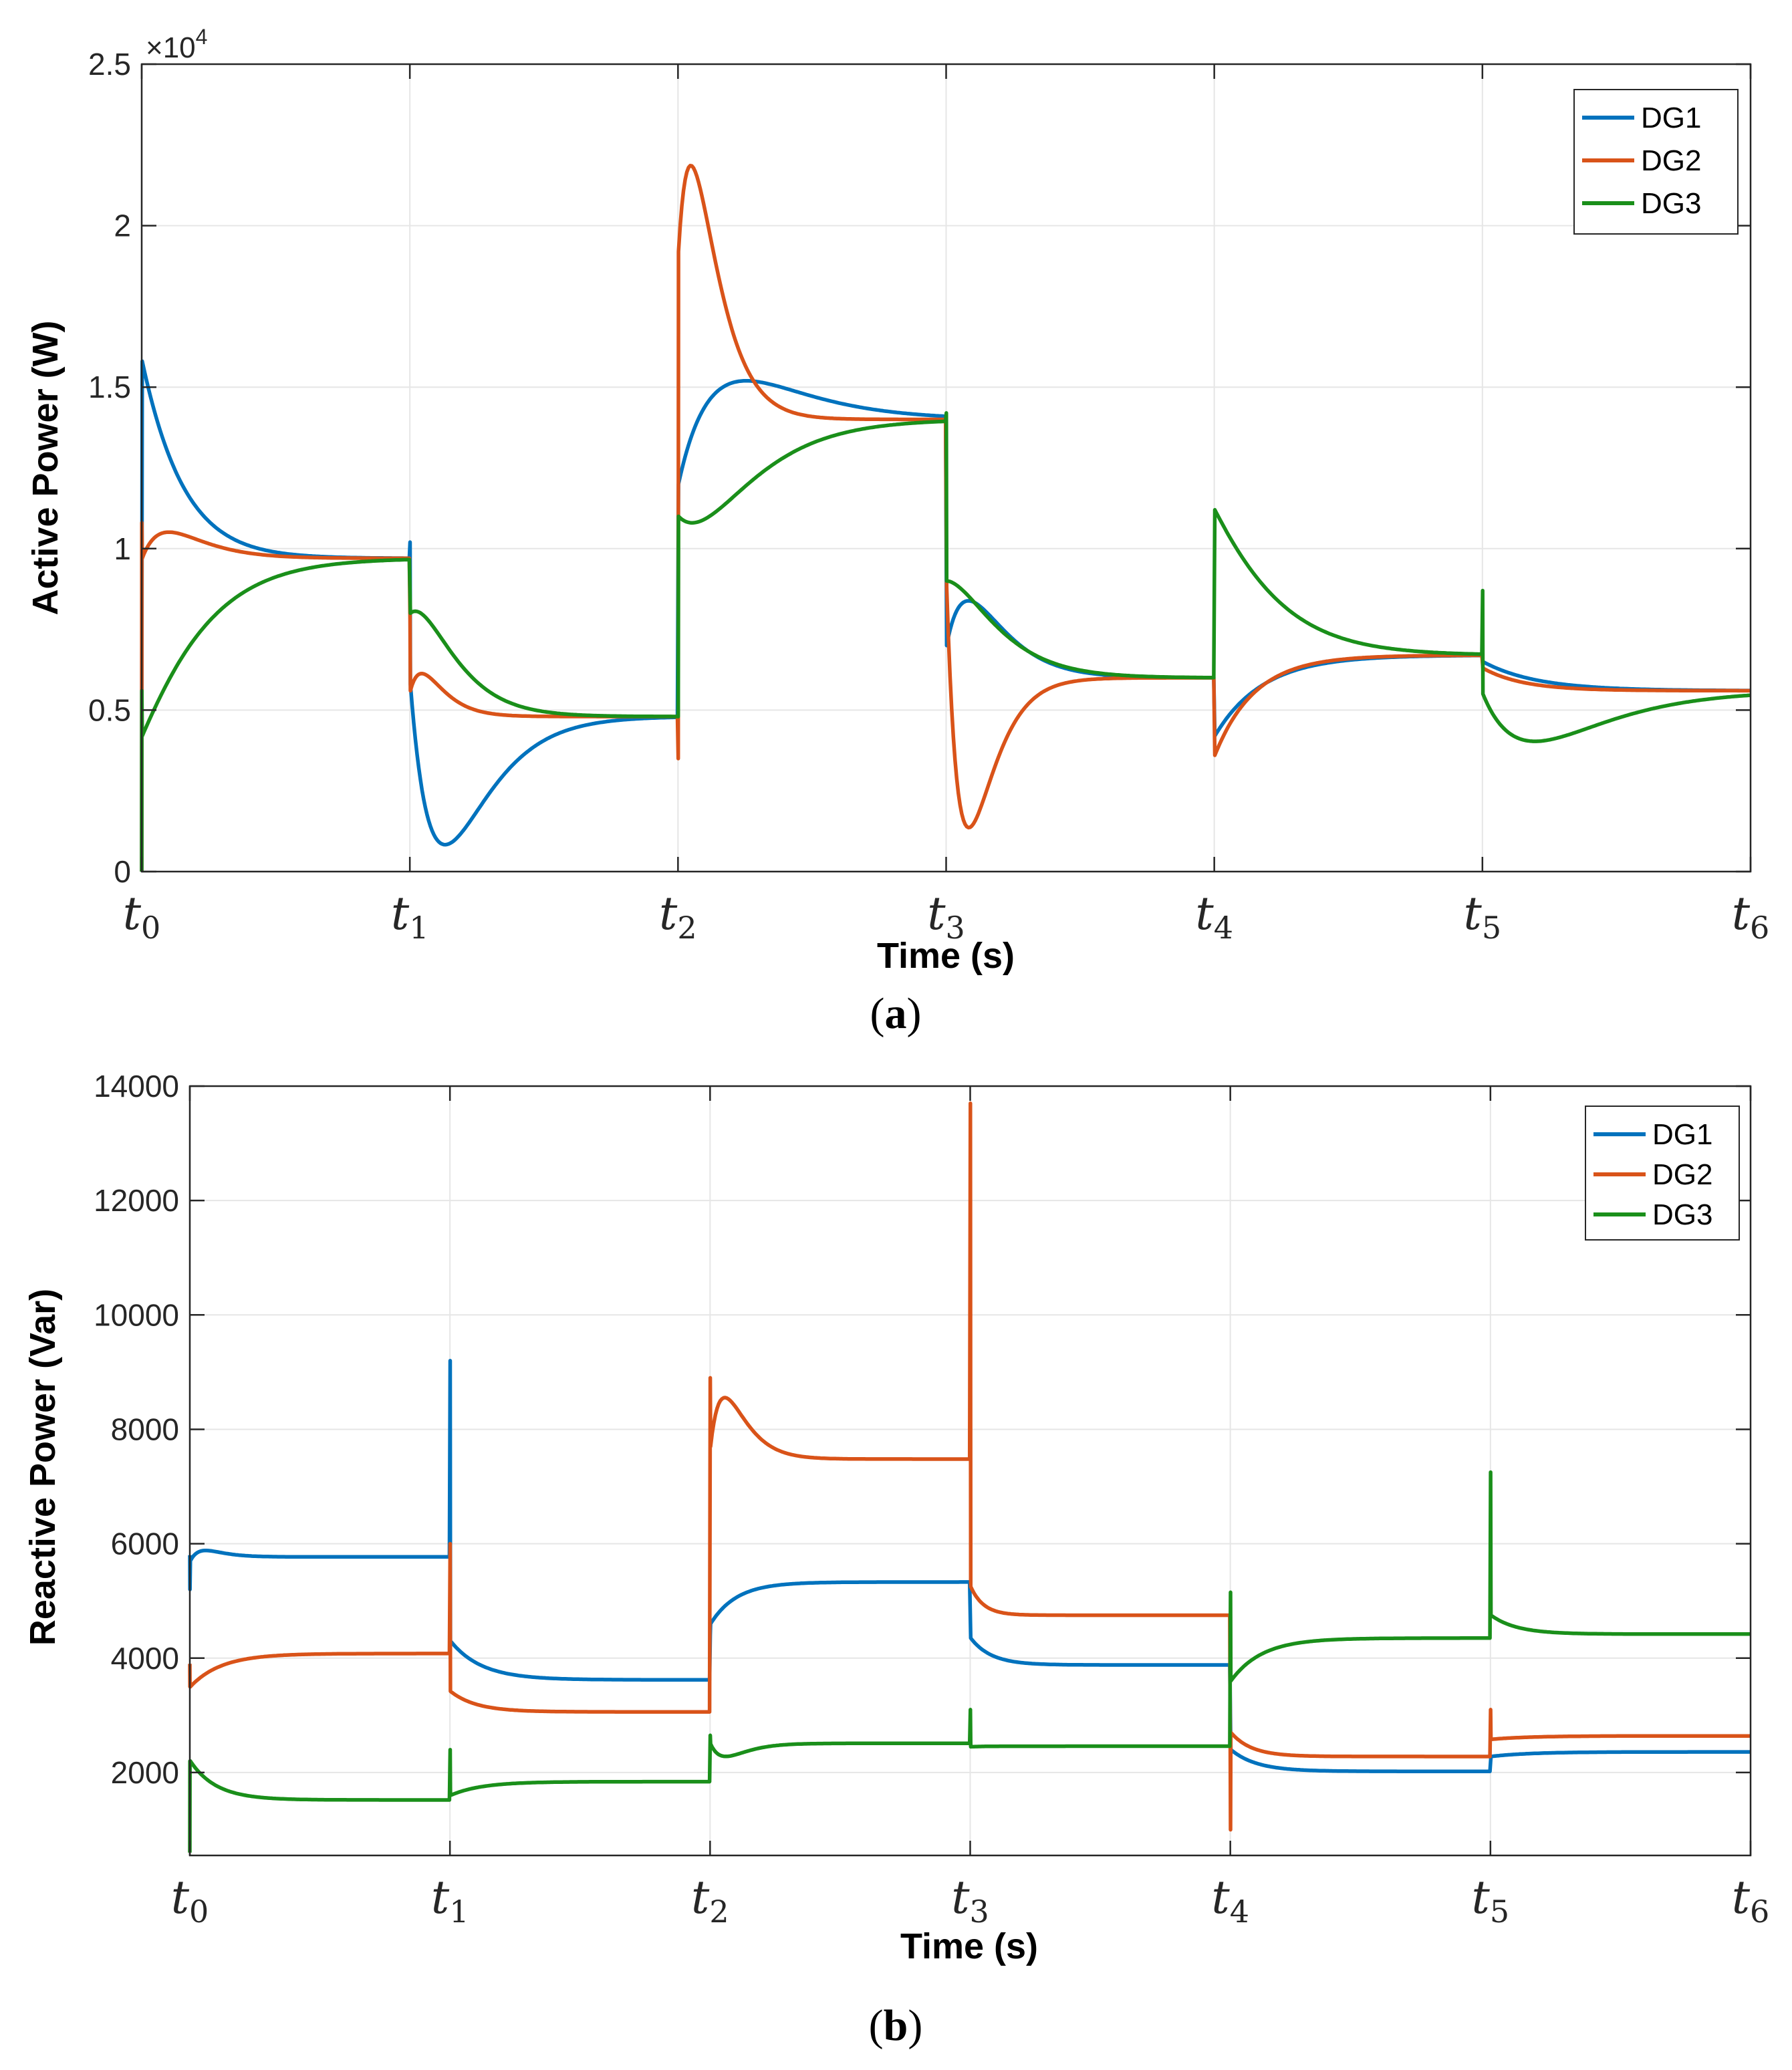  I want to click on y-exponent-a: ×10⁴, so click(176, 44).